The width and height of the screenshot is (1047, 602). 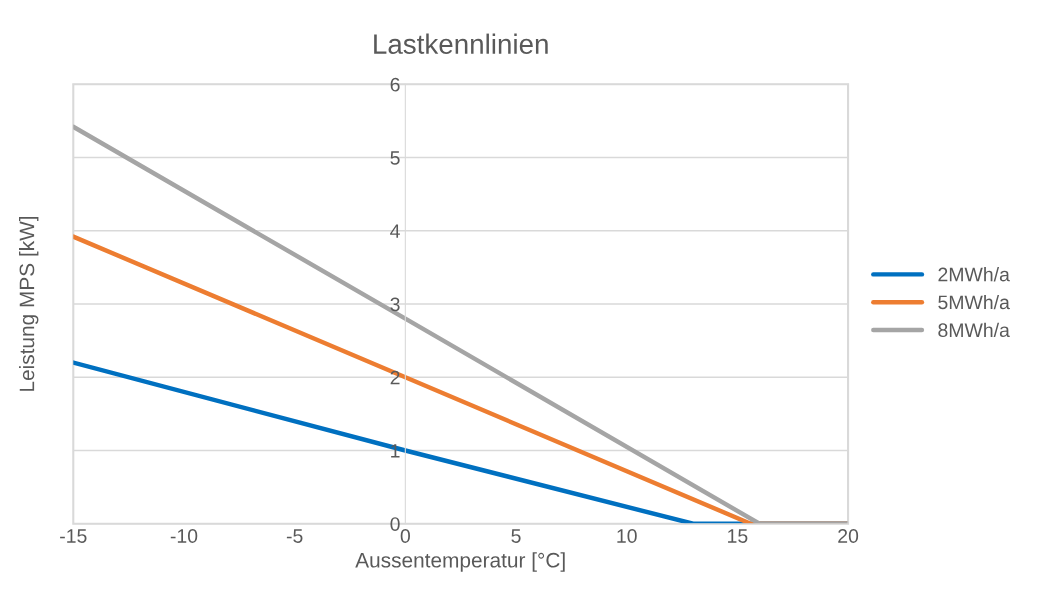 What do you see at coordinates (294, 536) in the screenshot?
I see `x-tick-label: -5` at bounding box center [294, 536].